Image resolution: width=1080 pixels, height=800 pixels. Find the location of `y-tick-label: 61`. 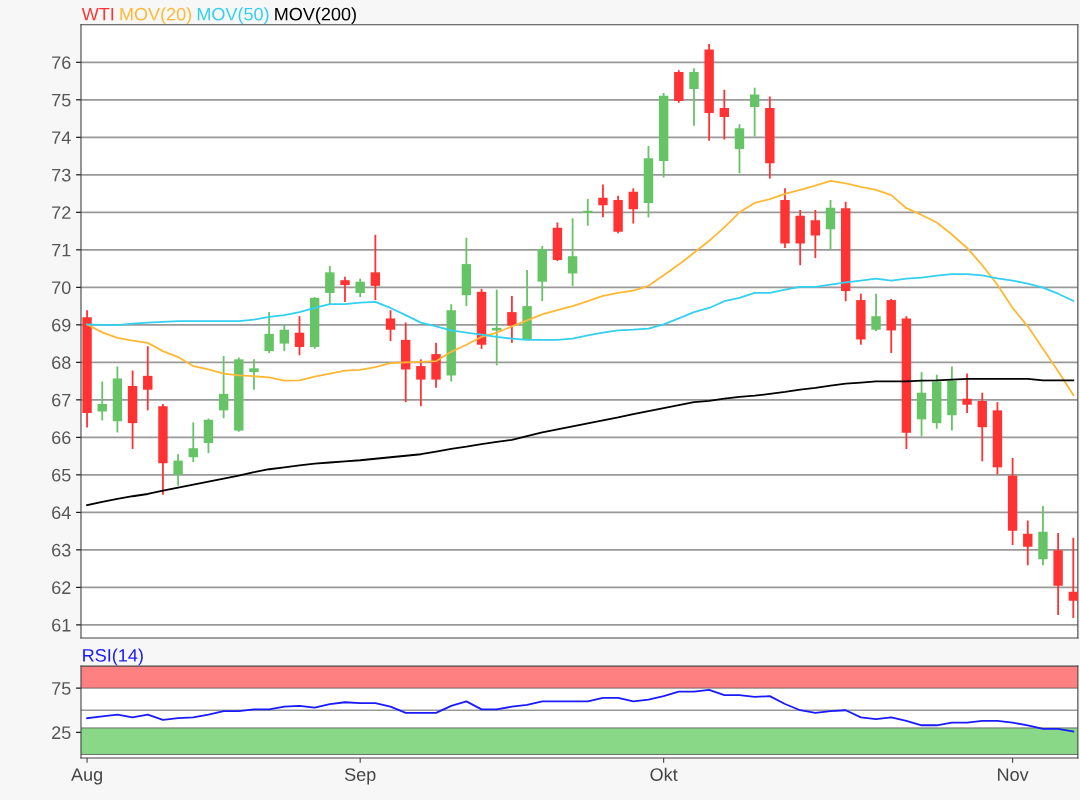

y-tick-label: 61 is located at coordinates (61, 625).